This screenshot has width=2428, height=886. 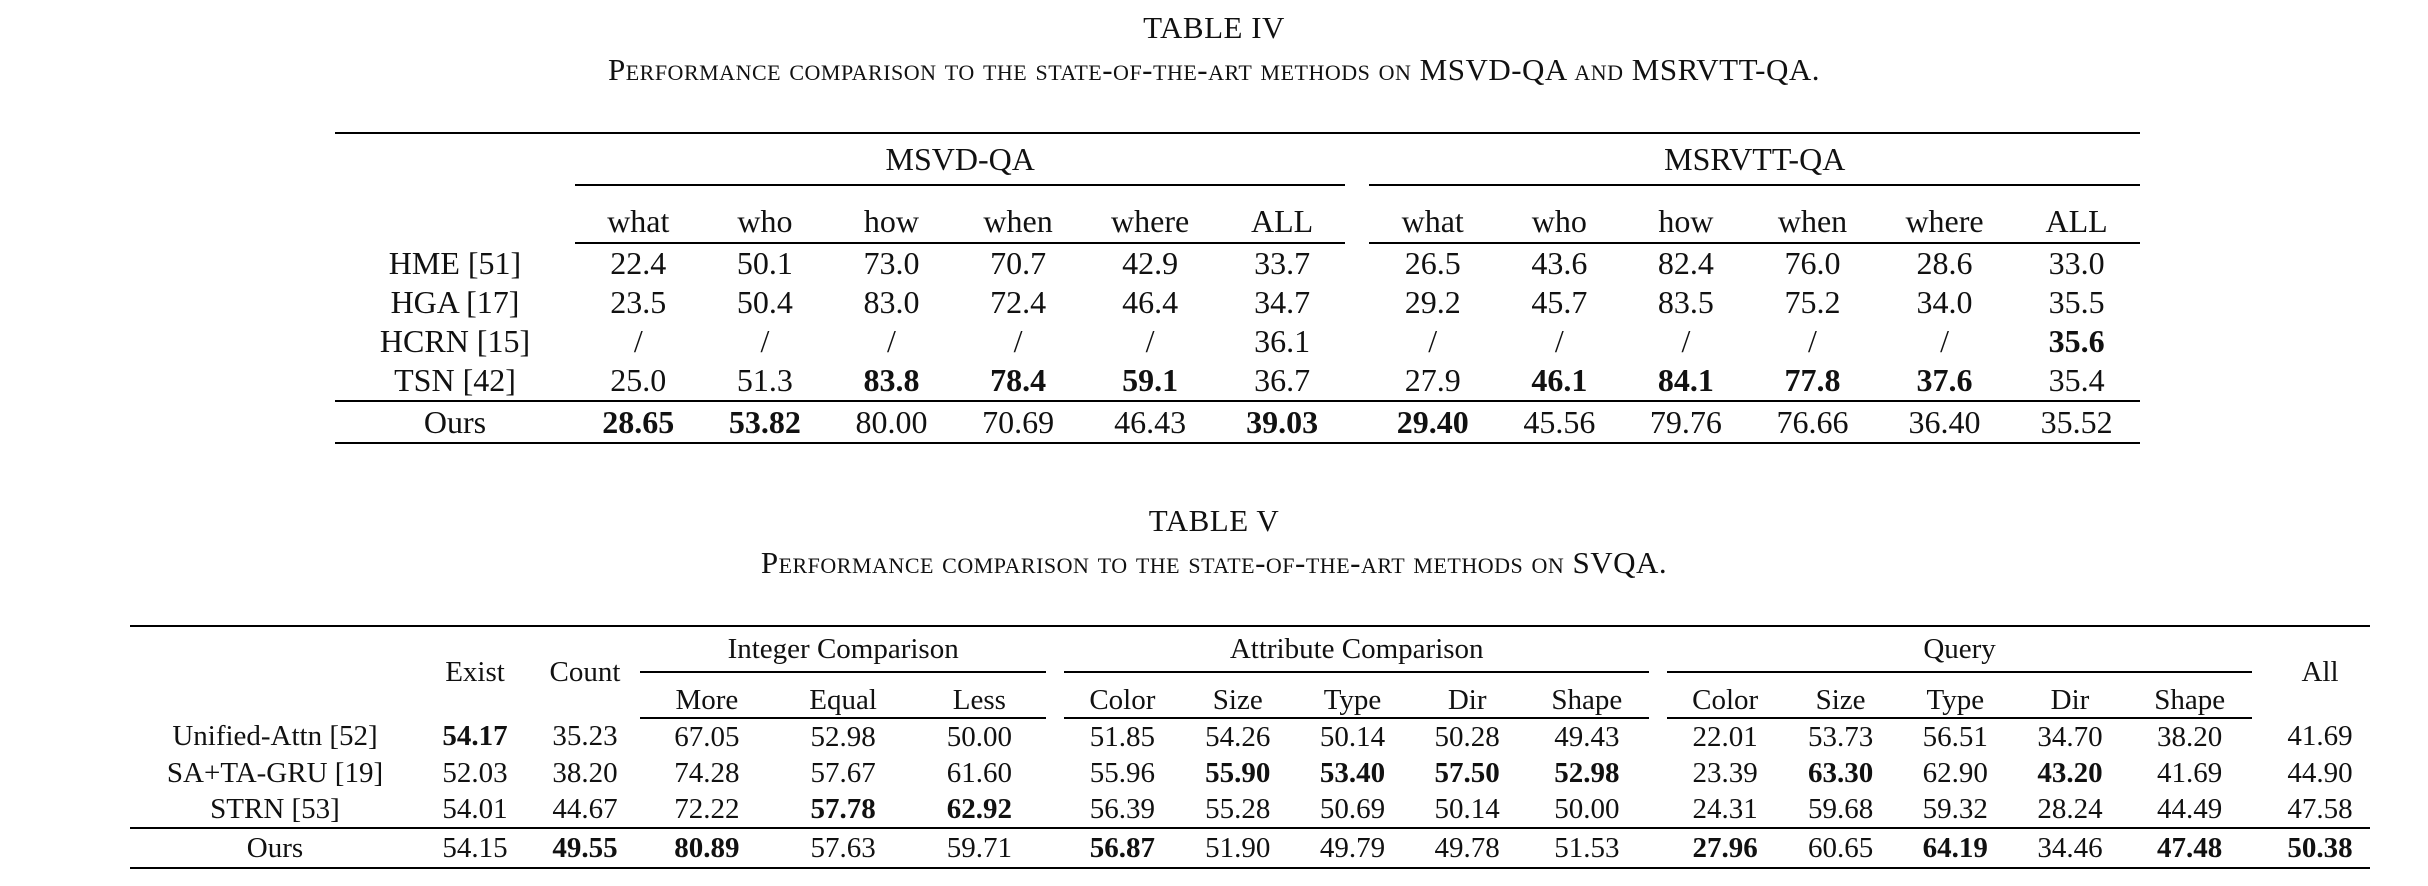 What do you see at coordinates (585, 848) in the screenshot?
I see `table-cell: 49.55` at bounding box center [585, 848].